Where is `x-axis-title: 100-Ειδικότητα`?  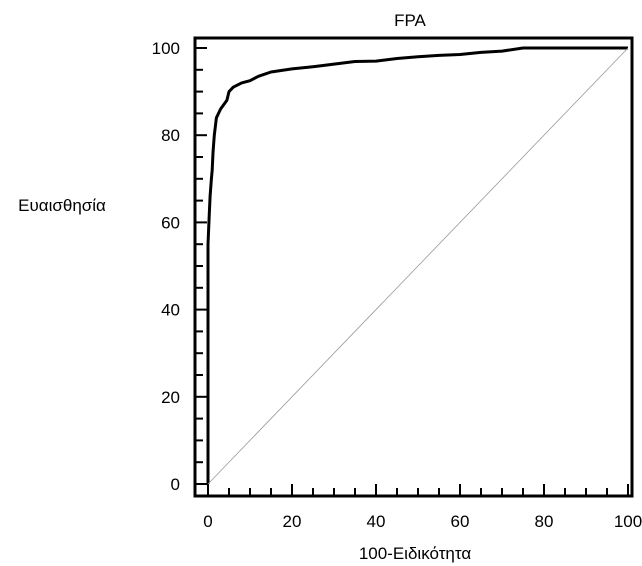
x-axis-title: 100-Ειδικότητα is located at coordinates (415, 553).